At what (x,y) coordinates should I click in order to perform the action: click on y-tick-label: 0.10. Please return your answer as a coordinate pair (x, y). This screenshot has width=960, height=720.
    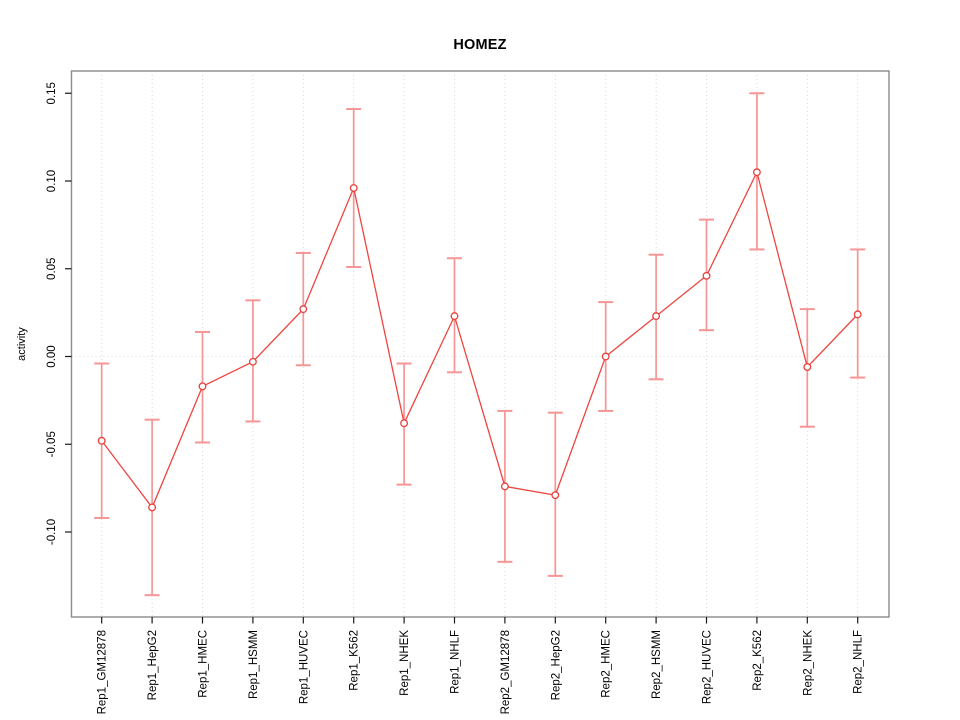
    Looking at the image, I should click on (52, 181).